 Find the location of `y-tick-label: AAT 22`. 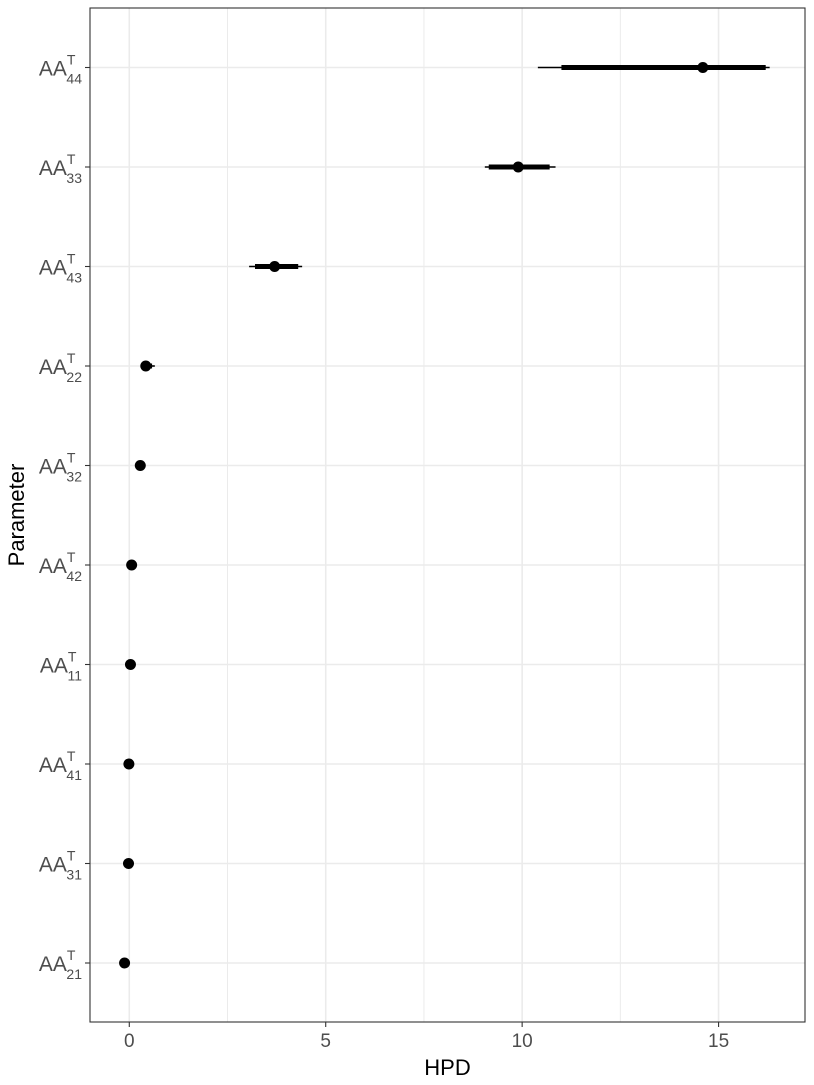

y-tick-label: AAT 22 is located at coordinates (60, 367).